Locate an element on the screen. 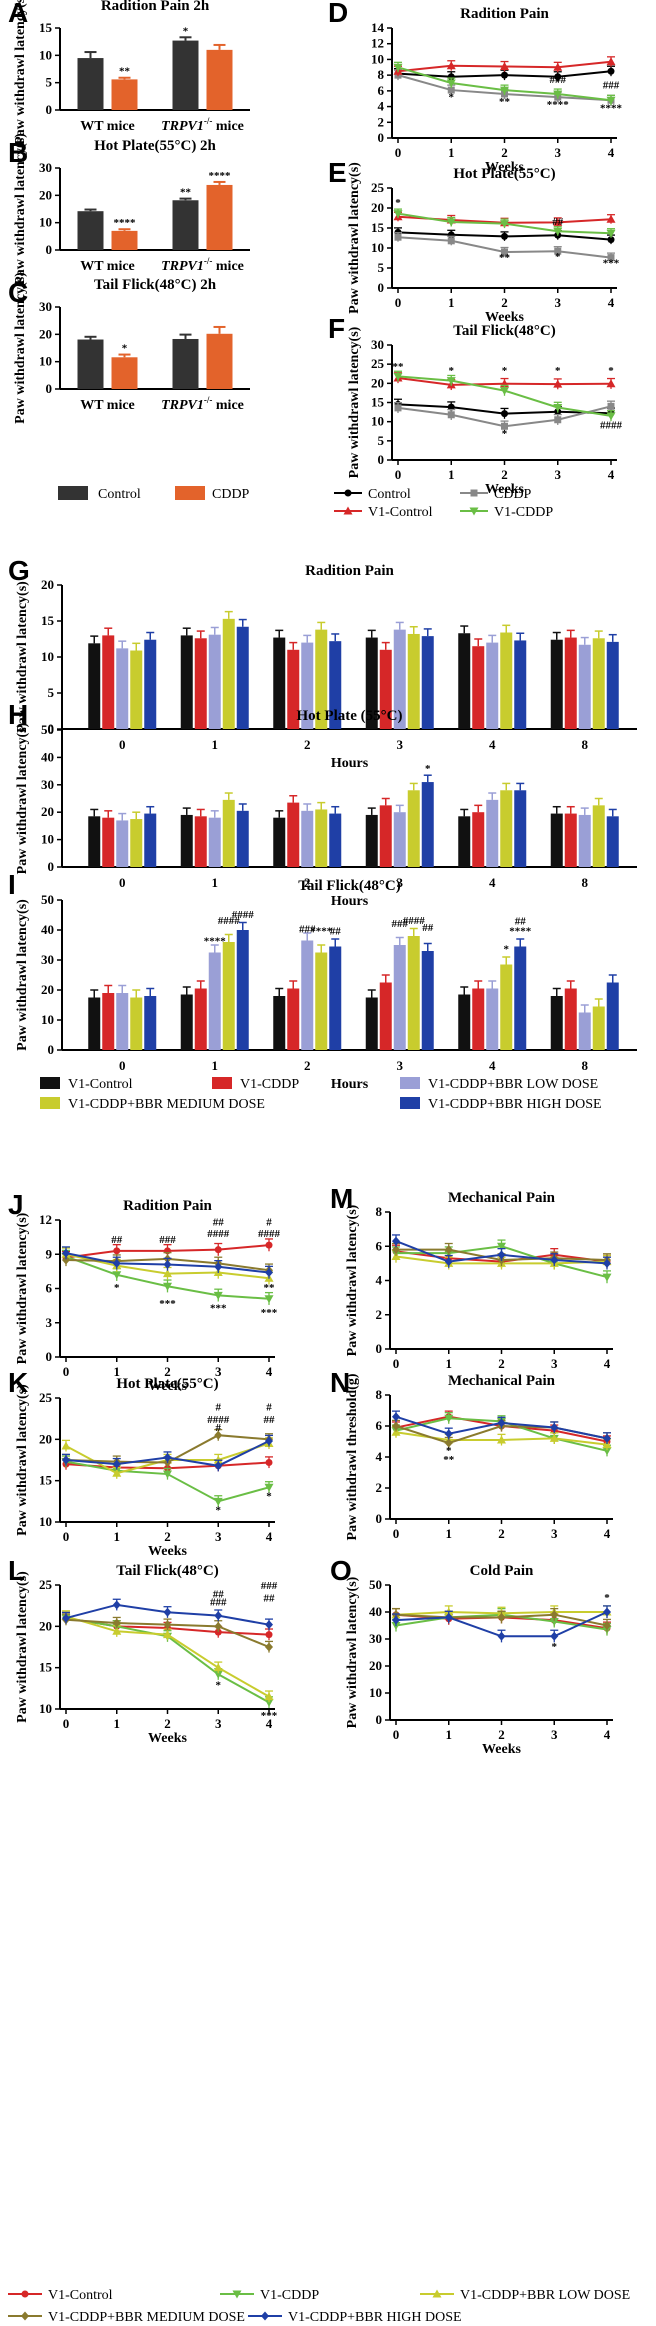 Image resolution: width=656 pixels, height=2326 pixels. chart-title: Radition Pain is located at coordinates (504, 14).